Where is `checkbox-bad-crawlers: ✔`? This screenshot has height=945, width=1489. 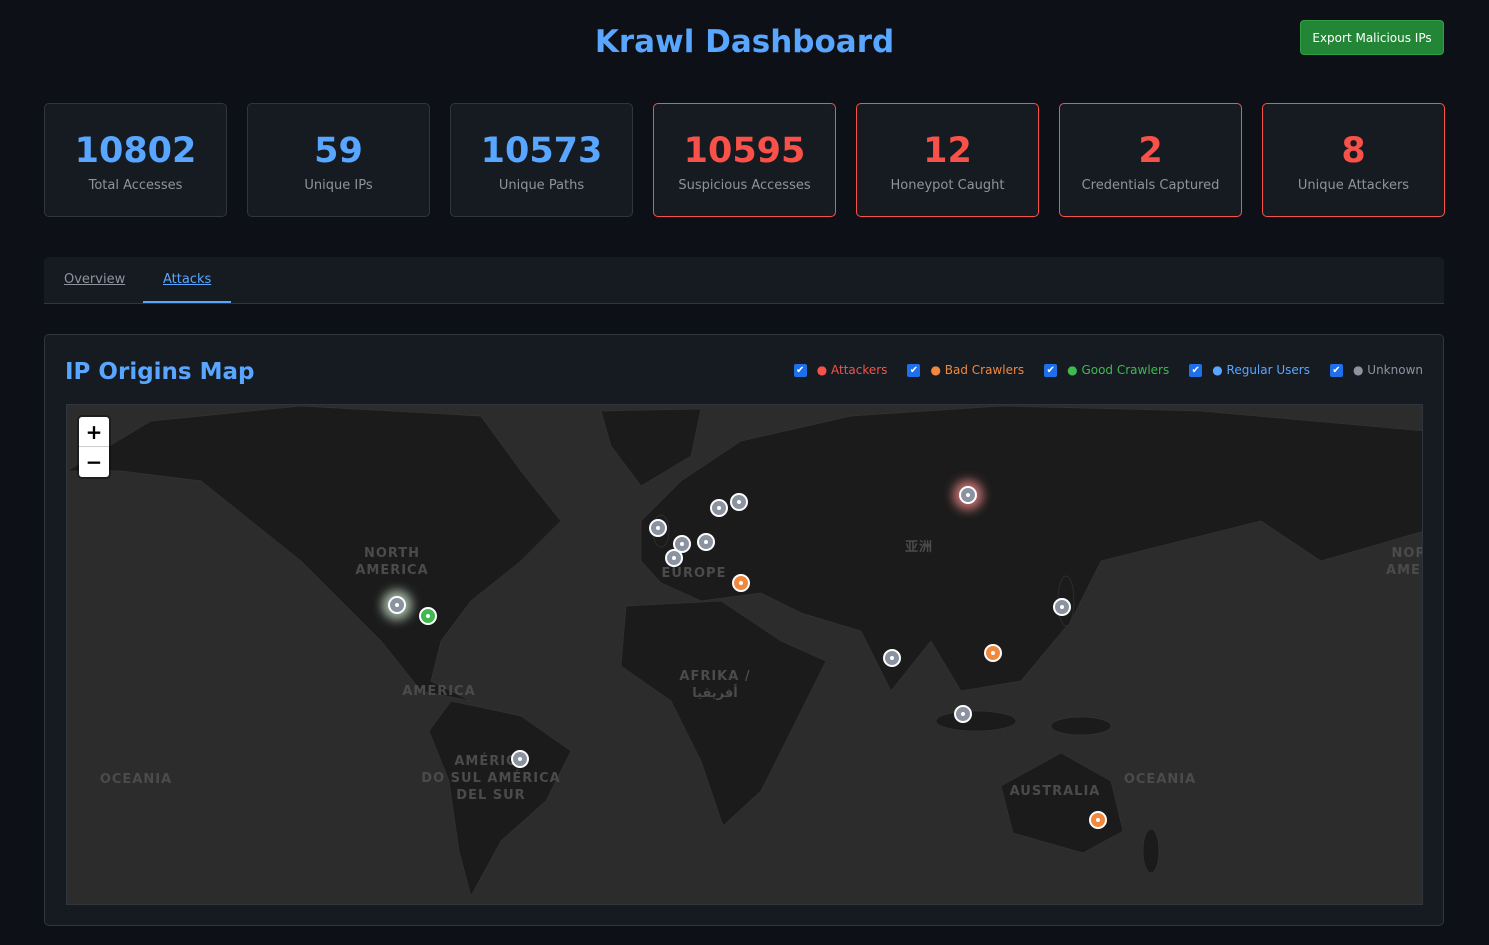
checkbox-bad-crawlers: ✔ is located at coordinates (914, 370).